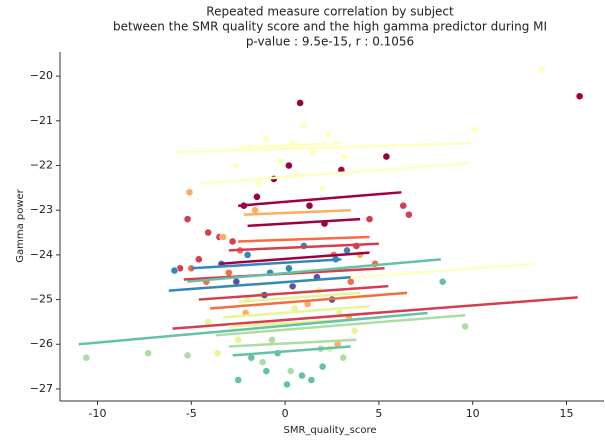 The height and width of the screenshot is (445, 605). Describe the element at coordinates (191, 413) in the screenshot. I see `x-tick-label: -5` at that location.